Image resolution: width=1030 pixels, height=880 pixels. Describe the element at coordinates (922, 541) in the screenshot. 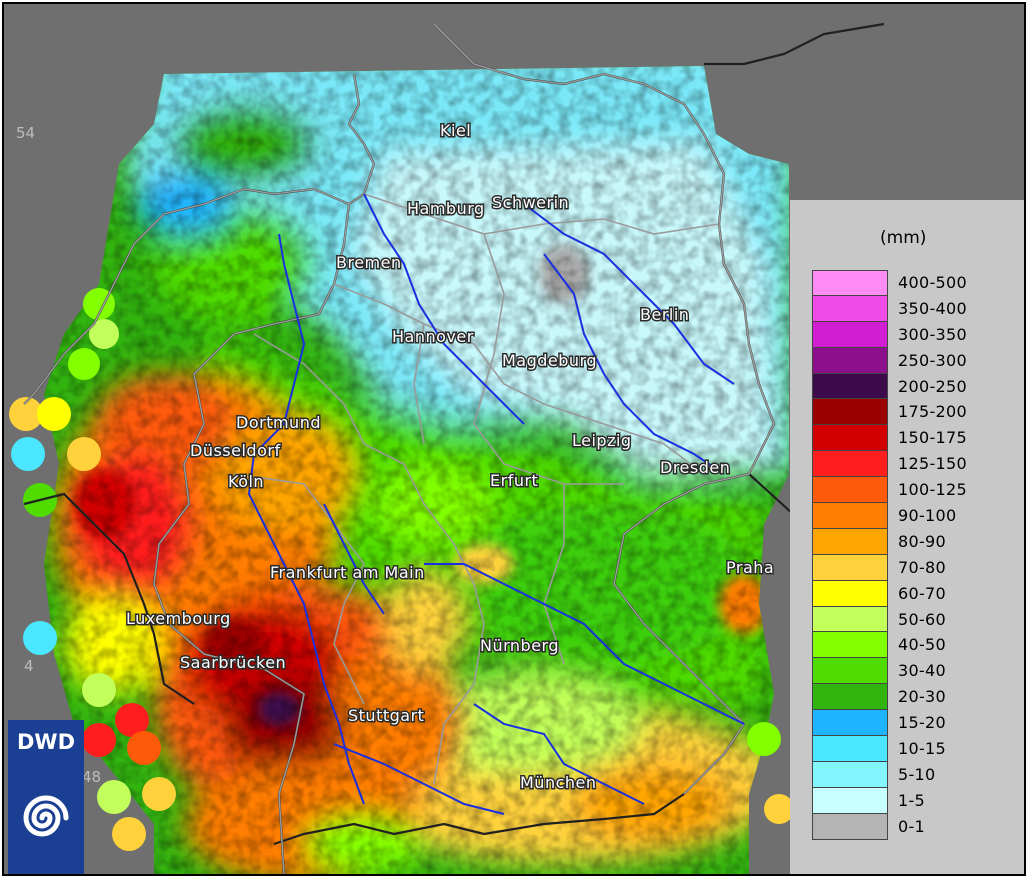

I see `legend-label: 80-90` at that location.